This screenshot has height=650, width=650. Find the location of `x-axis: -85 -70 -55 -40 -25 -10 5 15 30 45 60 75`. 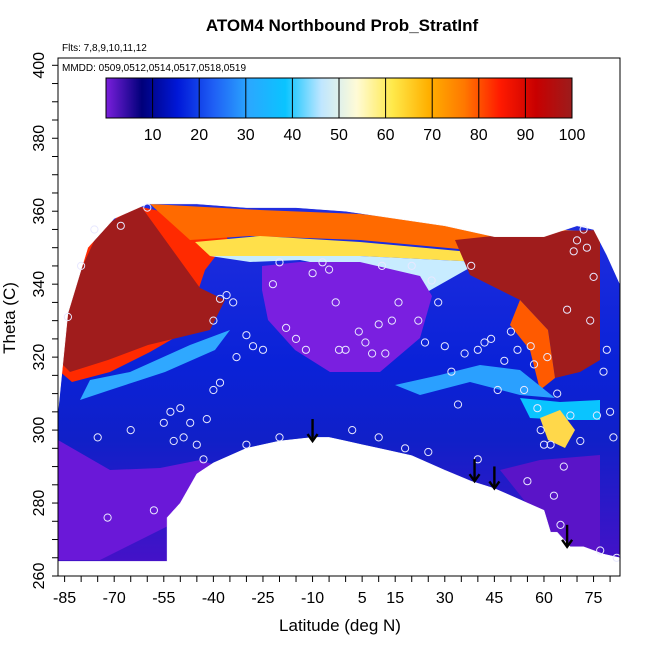

x-axis: -85 -70 -55 -40 -25 -10 5 15 30 45 60 75 is located at coordinates (332, 591).